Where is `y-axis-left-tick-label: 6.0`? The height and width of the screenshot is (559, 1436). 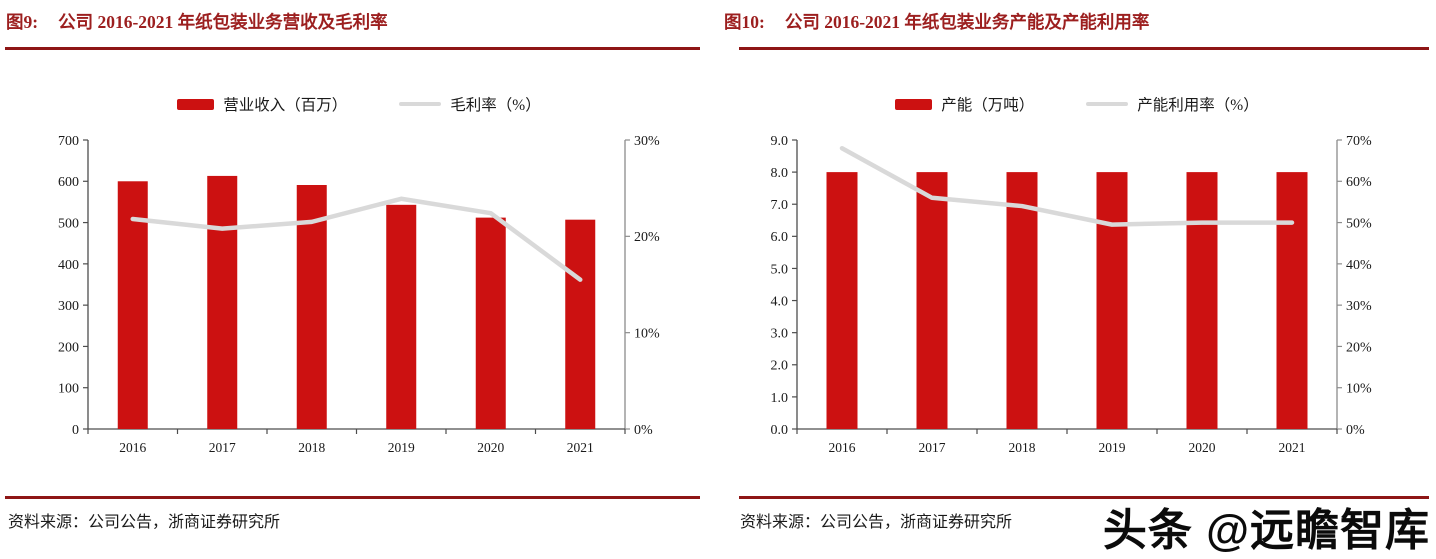
y-axis-left-tick-label: 6.0 is located at coordinates (780, 237).